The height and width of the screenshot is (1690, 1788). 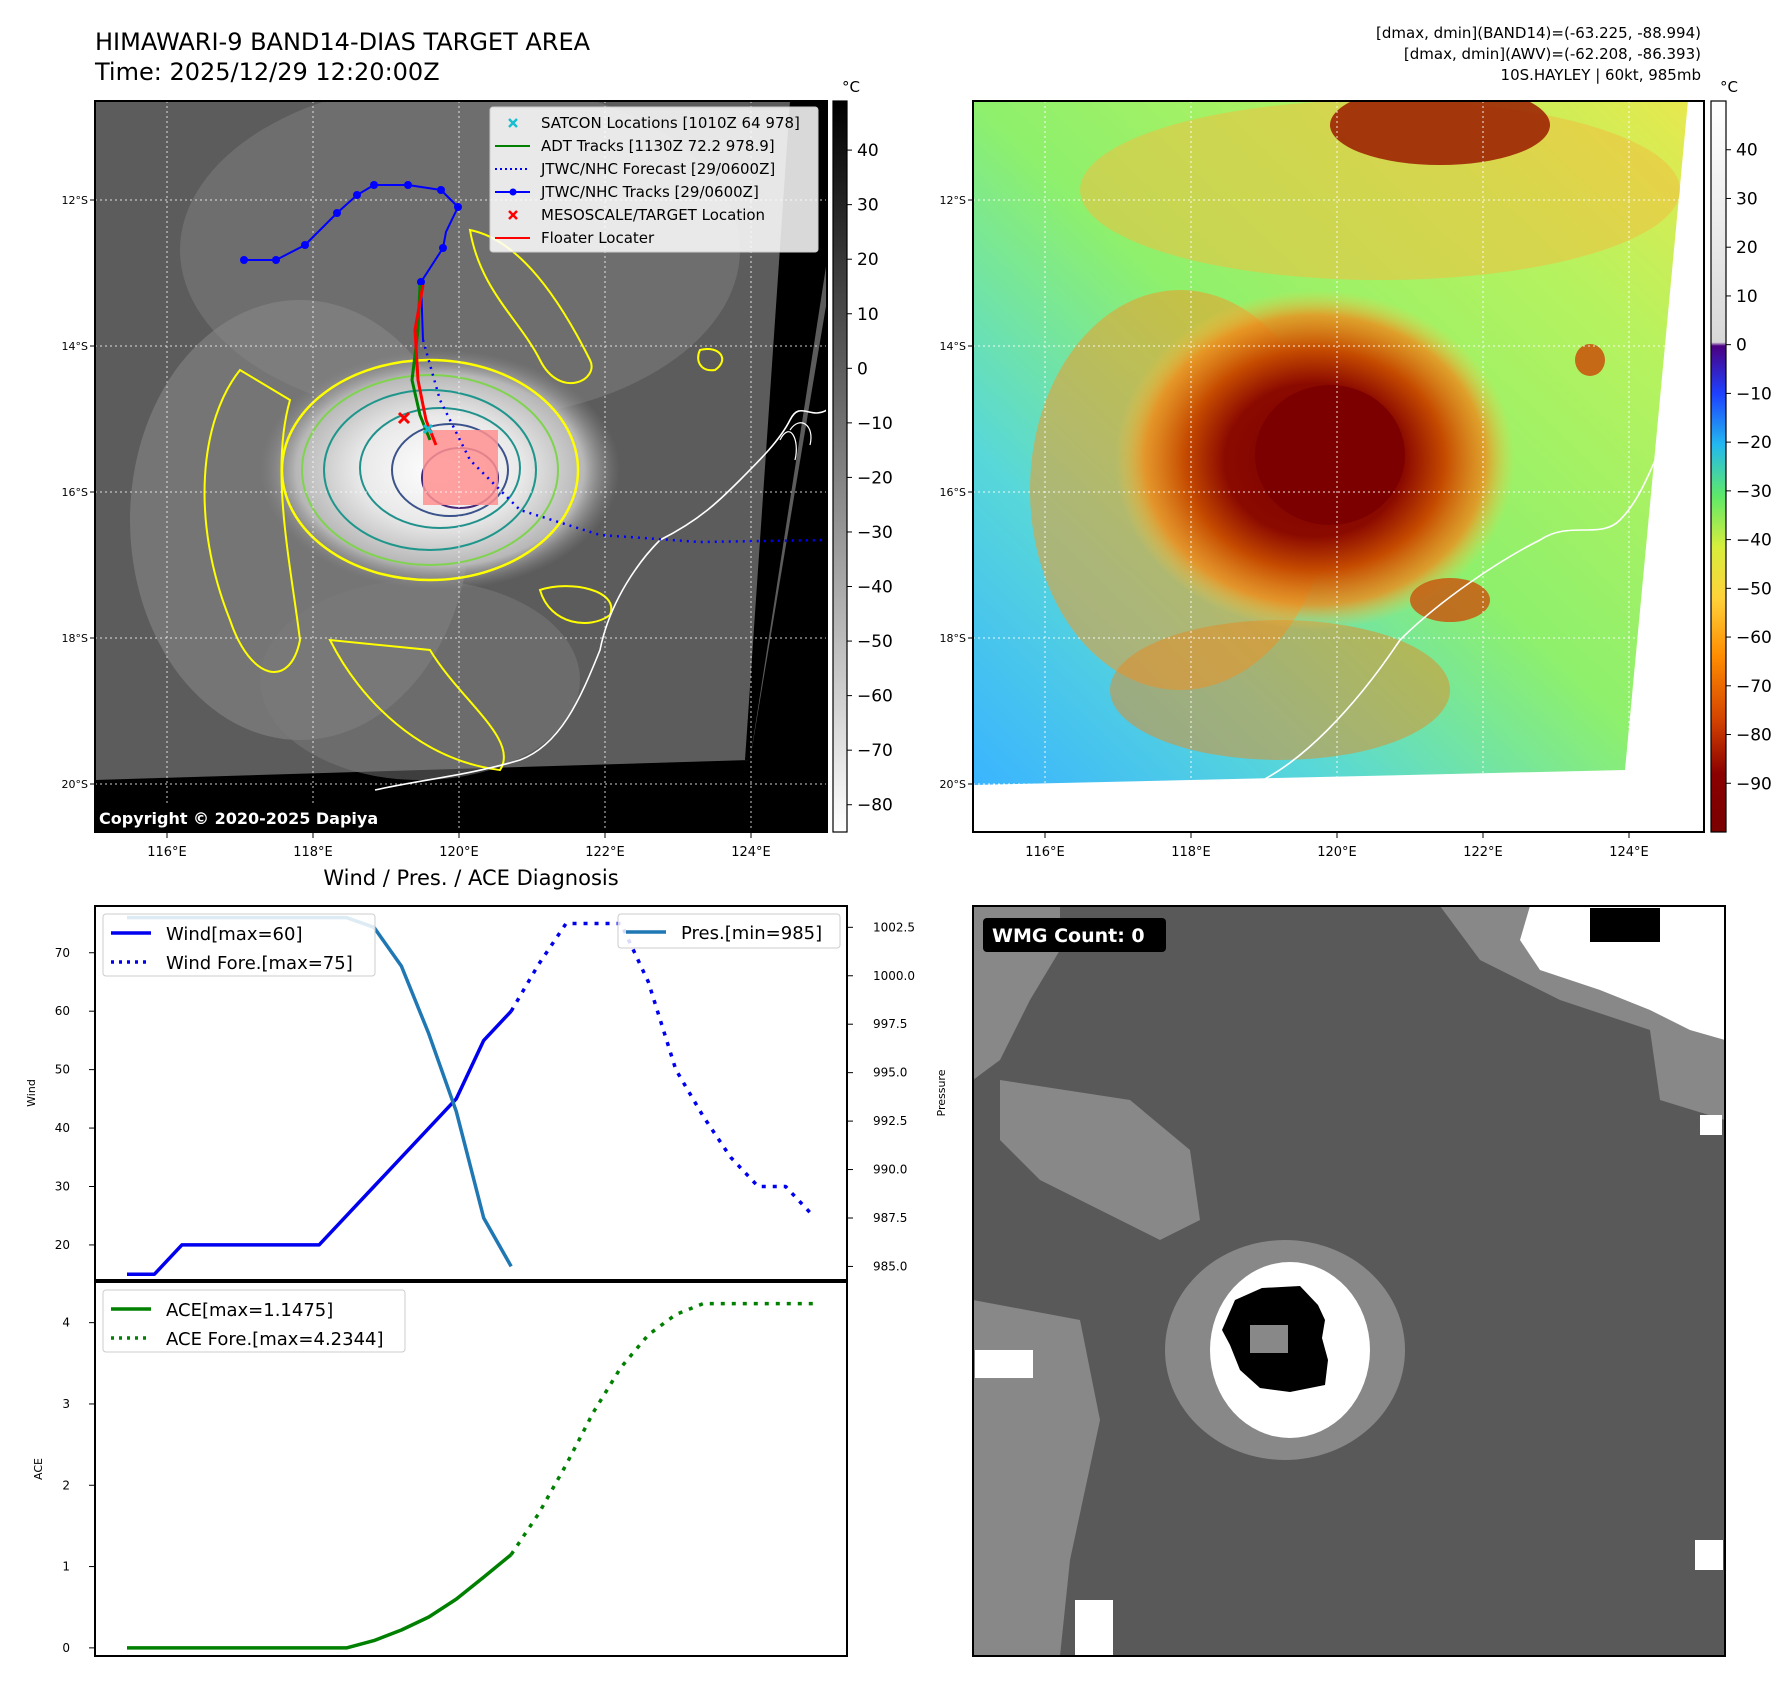 I want to click on wind-y-tick-label: 30, so click(x=62, y=1187).